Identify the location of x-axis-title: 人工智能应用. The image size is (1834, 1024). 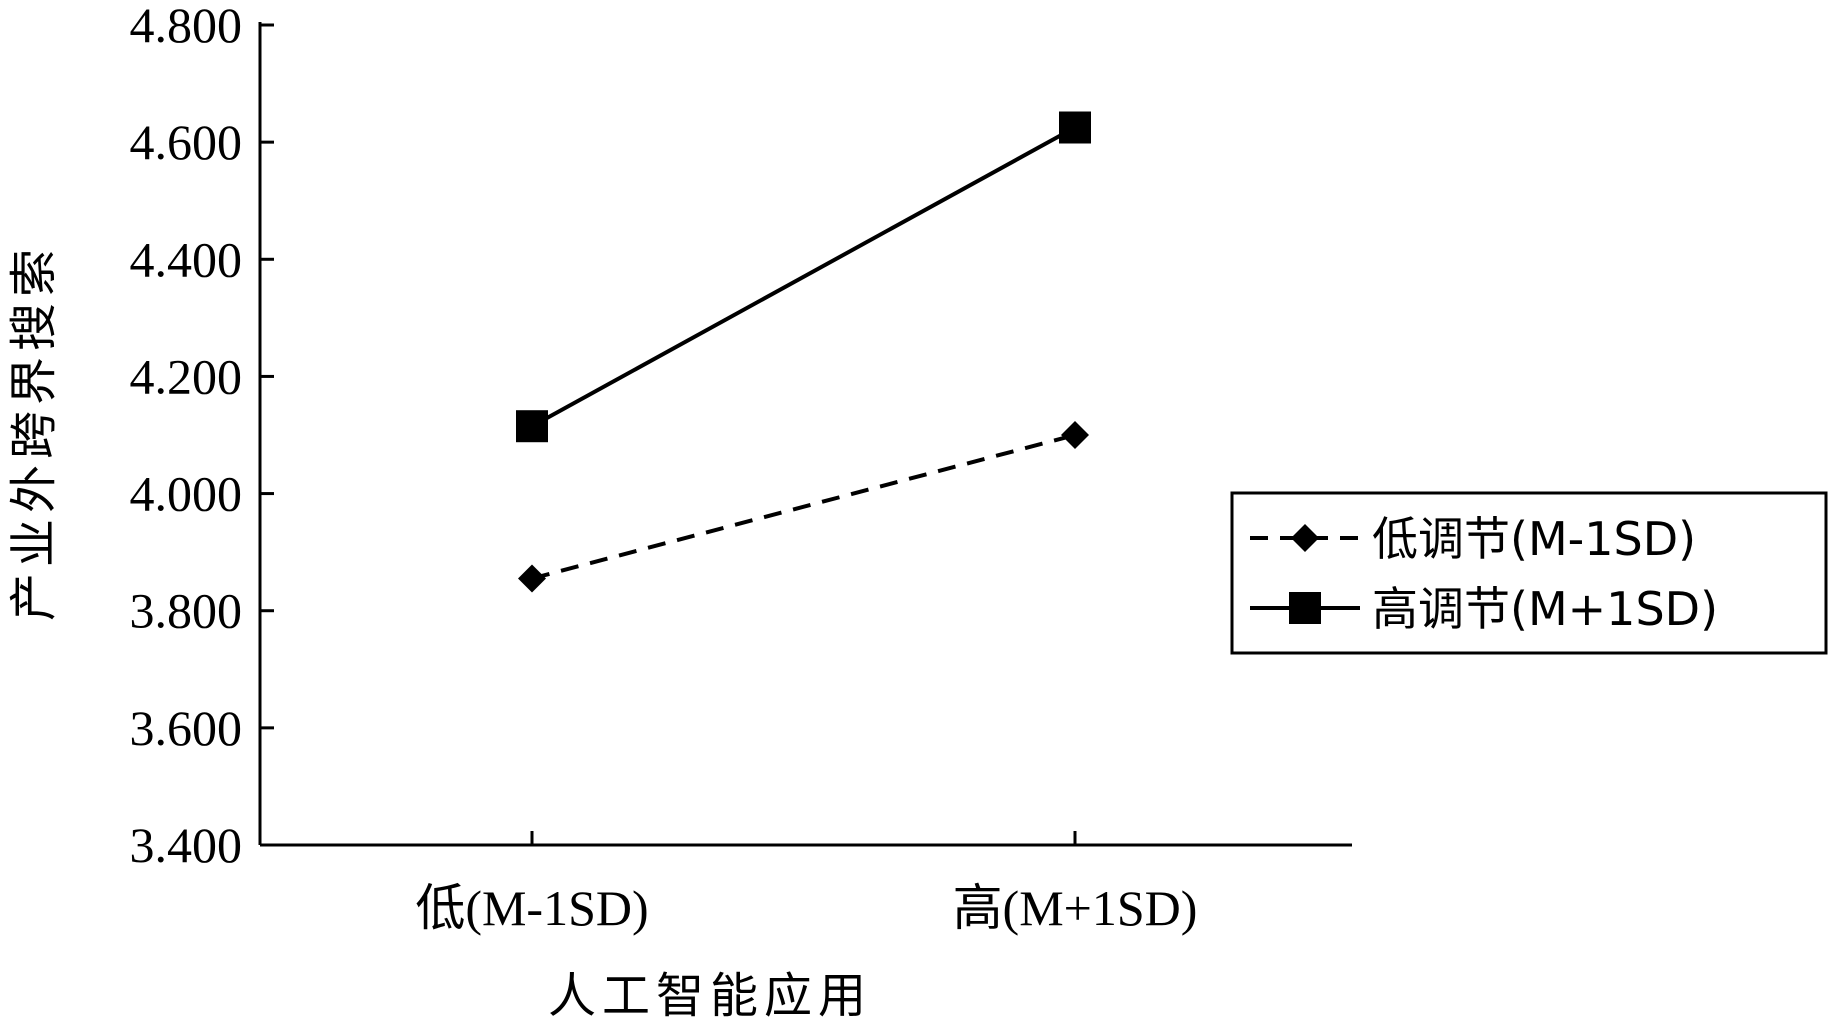
(710, 996).